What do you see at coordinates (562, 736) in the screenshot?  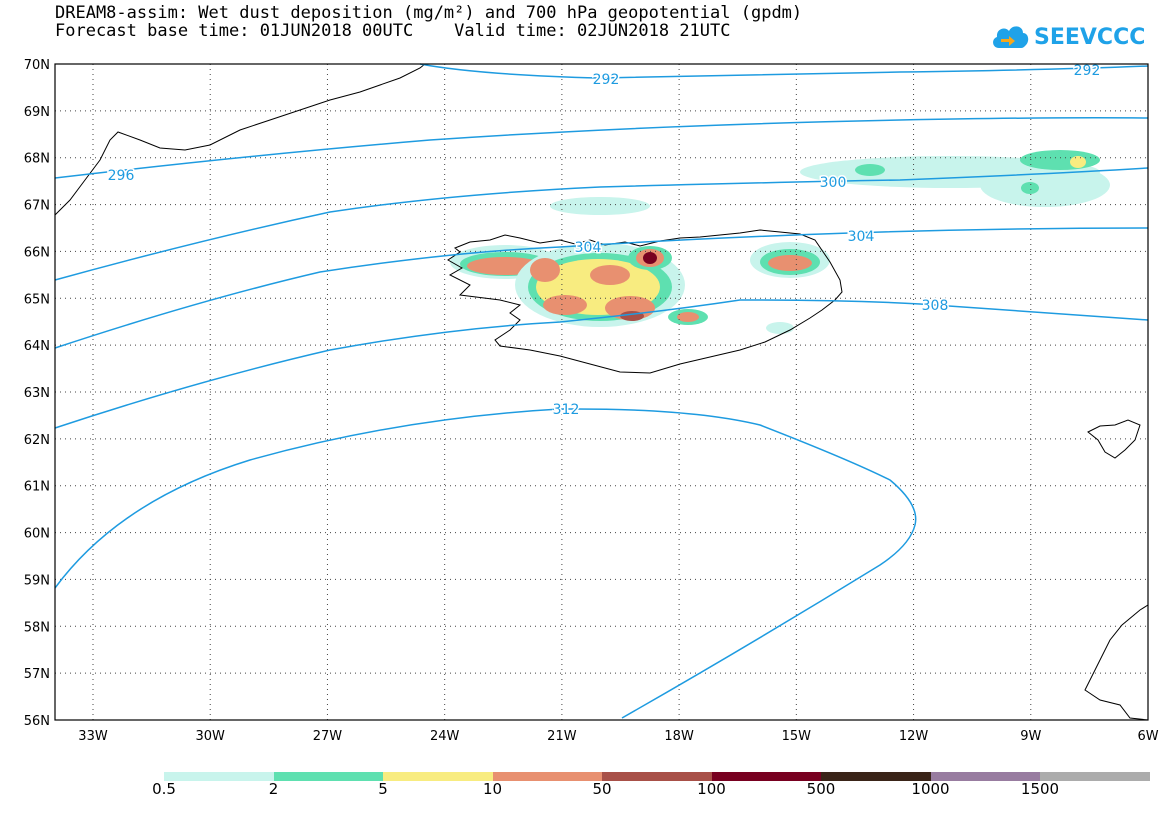 I see `lon-label: 21W` at bounding box center [562, 736].